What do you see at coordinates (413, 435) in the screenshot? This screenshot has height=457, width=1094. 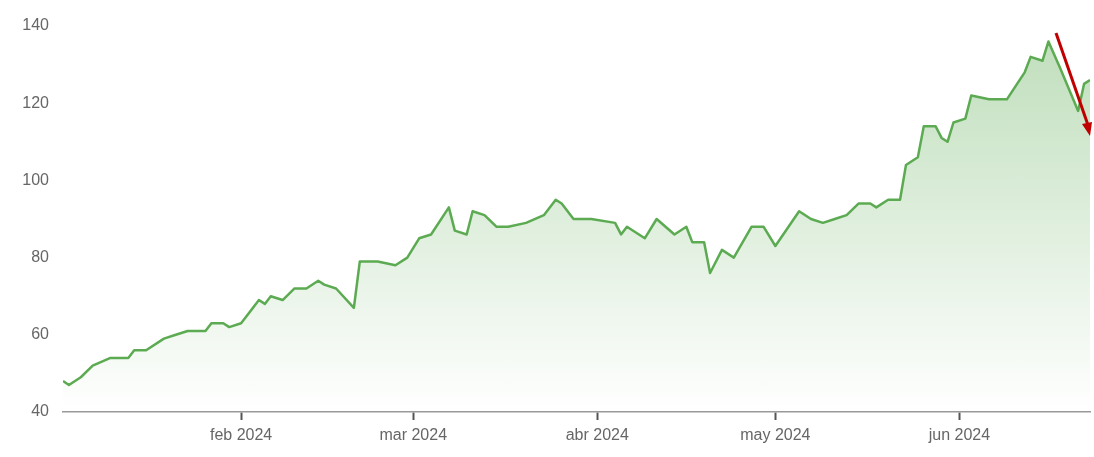 I see `x-tick-label: mar 2024` at bounding box center [413, 435].